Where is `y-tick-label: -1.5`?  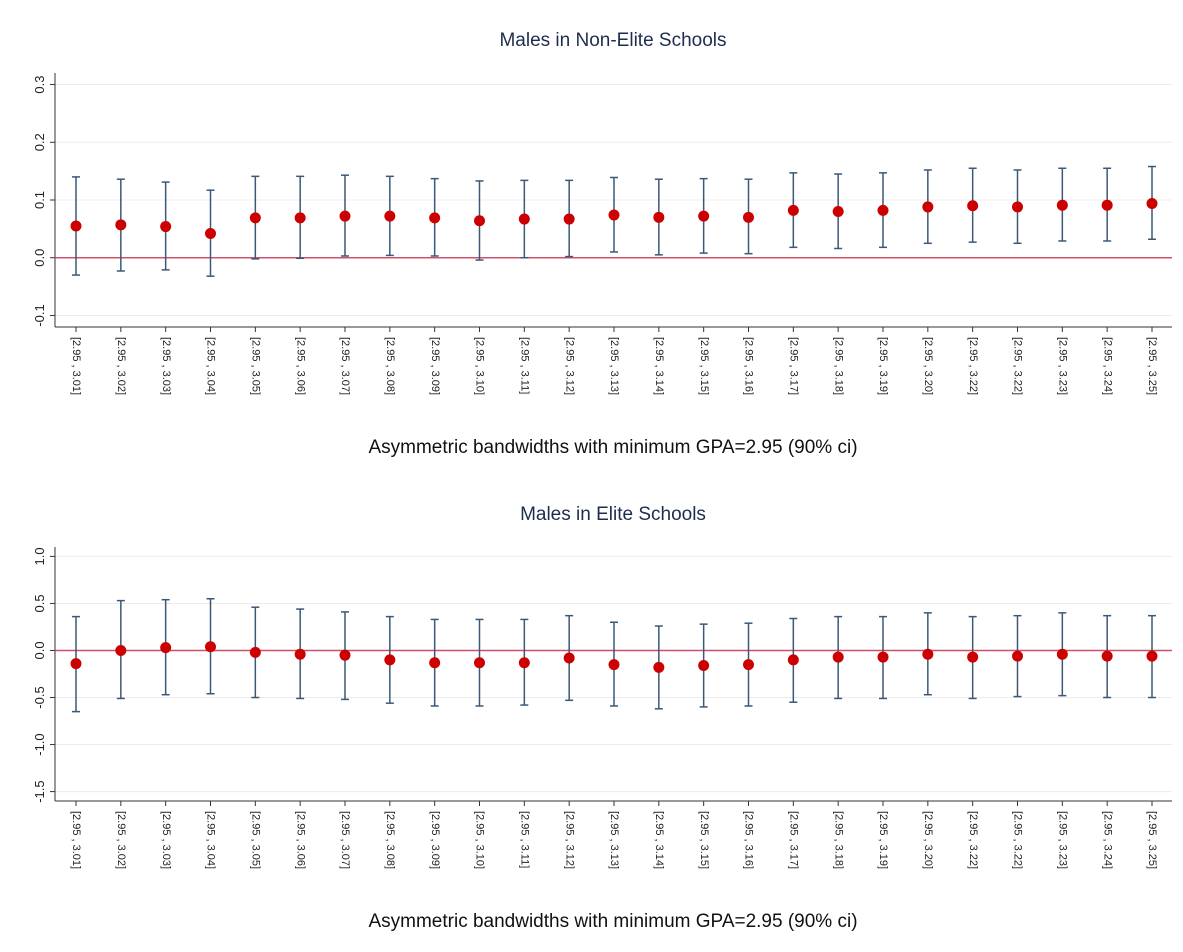
y-tick-label: -1.5 is located at coordinates (39, 791).